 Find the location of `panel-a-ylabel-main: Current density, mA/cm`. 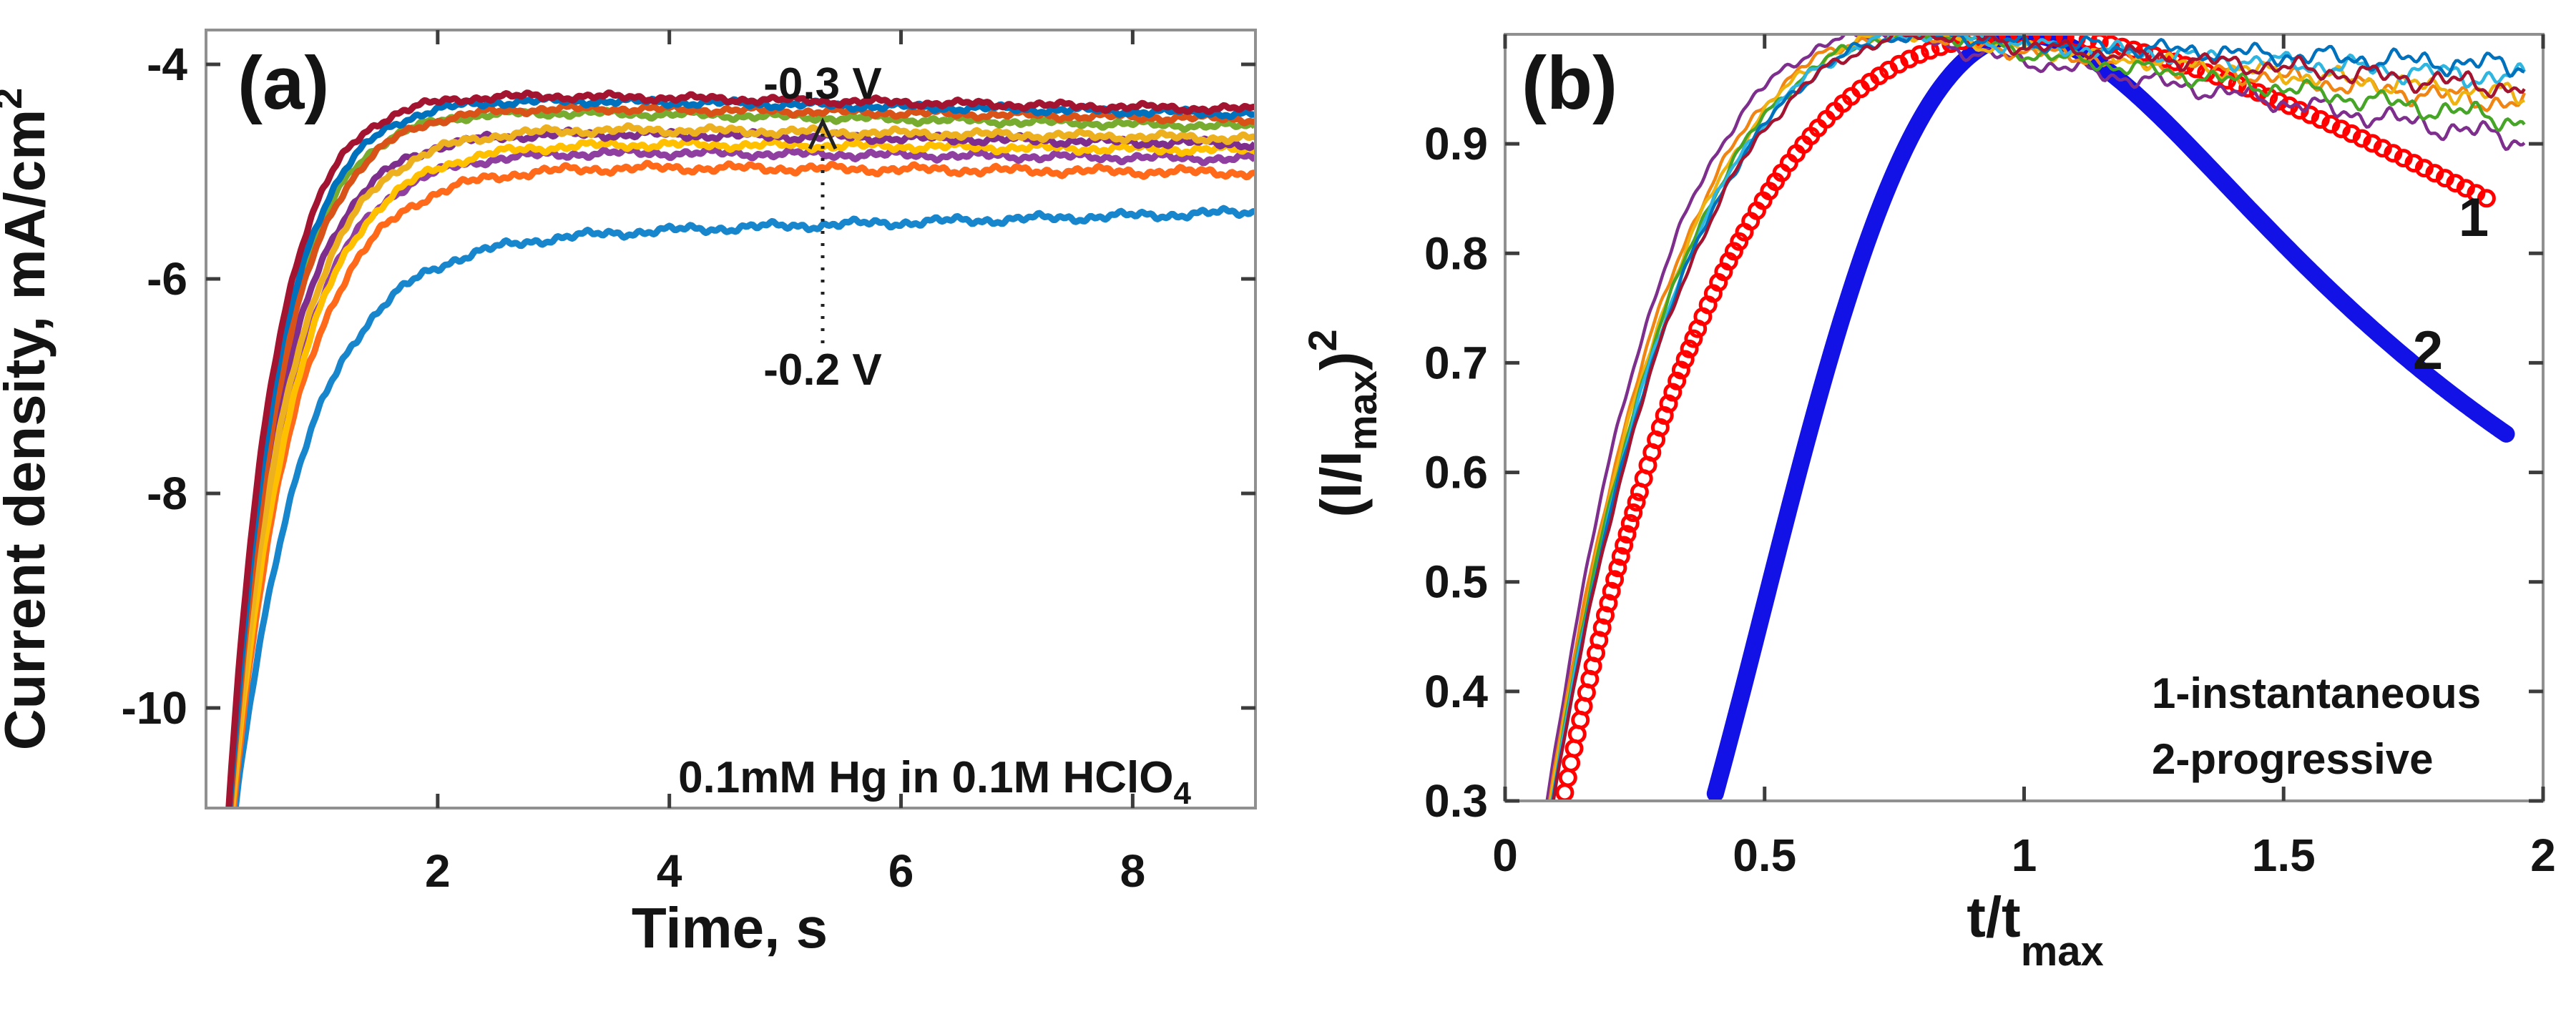

panel-a-ylabel-main: Current density, mA/cm is located at coordinates (29, 429).